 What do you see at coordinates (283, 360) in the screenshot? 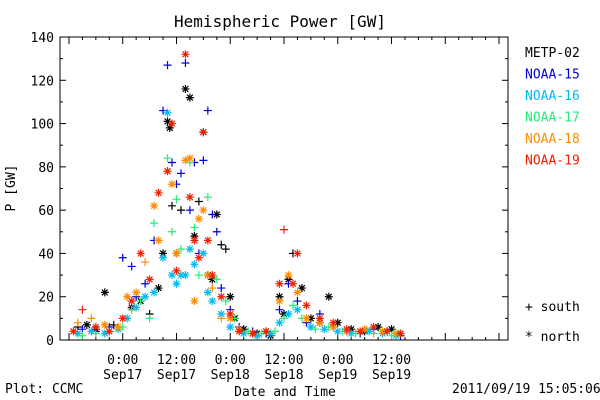
I see `x-tick-time-label: 12:00` at bounding box center [283, 360].